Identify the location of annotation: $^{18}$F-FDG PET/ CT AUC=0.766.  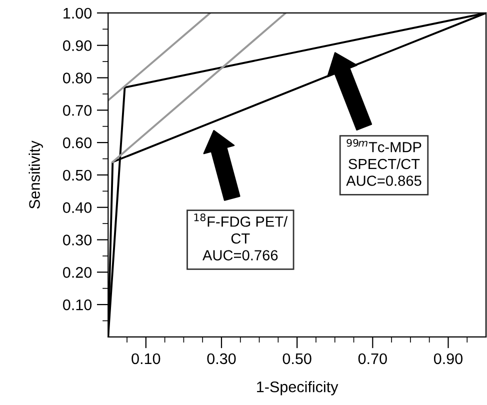
(241, 236).